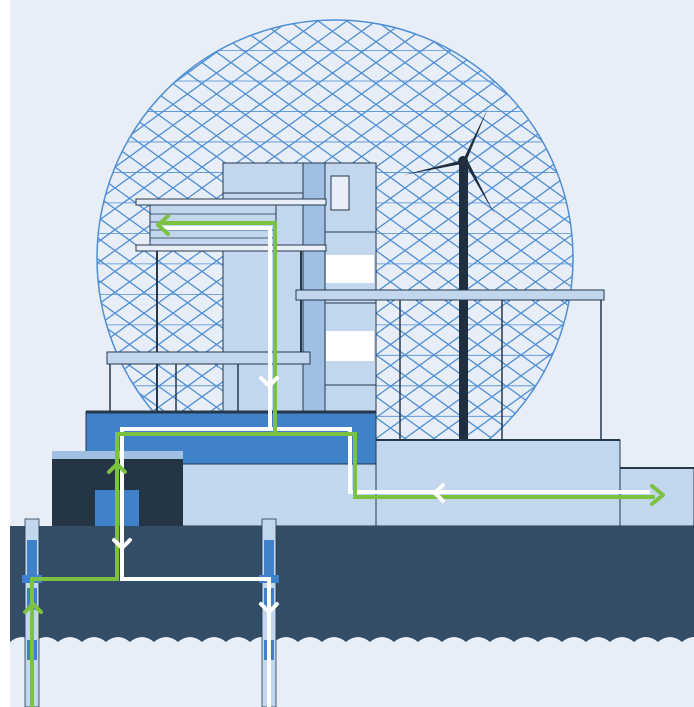 The height and width of the screenshot is (707, 694). Describe the element at coordinates (299, 289) in the screenshot. I see `building-tower` at that location.